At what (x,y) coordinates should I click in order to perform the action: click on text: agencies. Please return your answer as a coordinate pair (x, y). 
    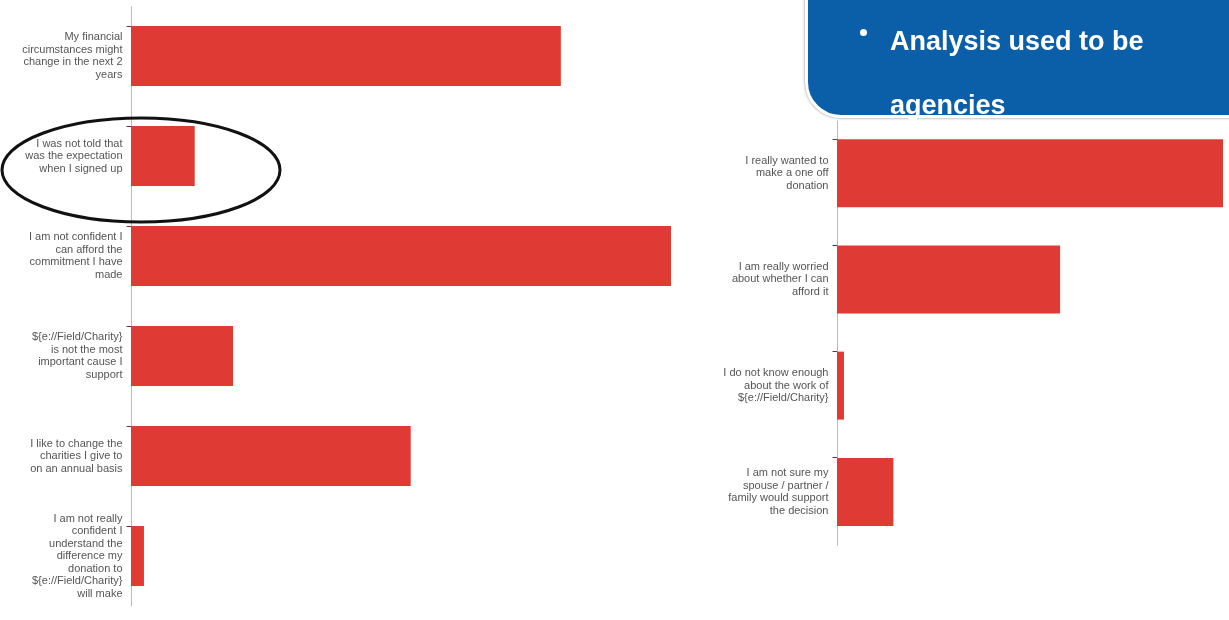
    Looking at the image, I should click on (948, 105).